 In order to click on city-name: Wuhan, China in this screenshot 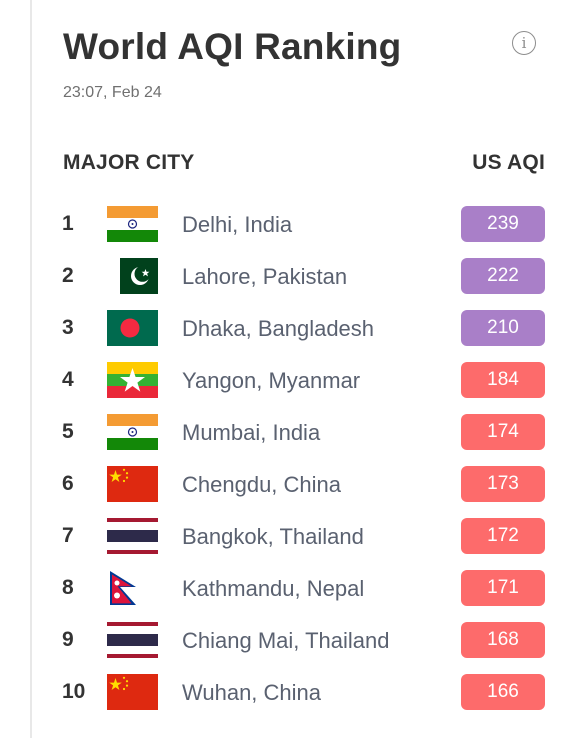, I will do `click(252, 692)`.